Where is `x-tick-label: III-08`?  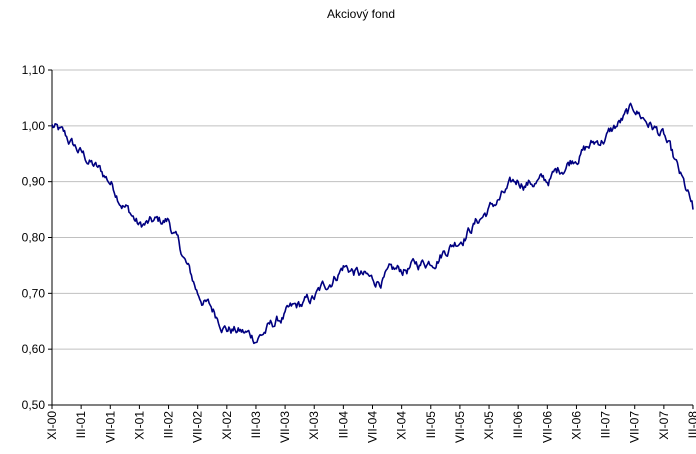 x-tick-label: III-08 is located at coordinates (691, 425).